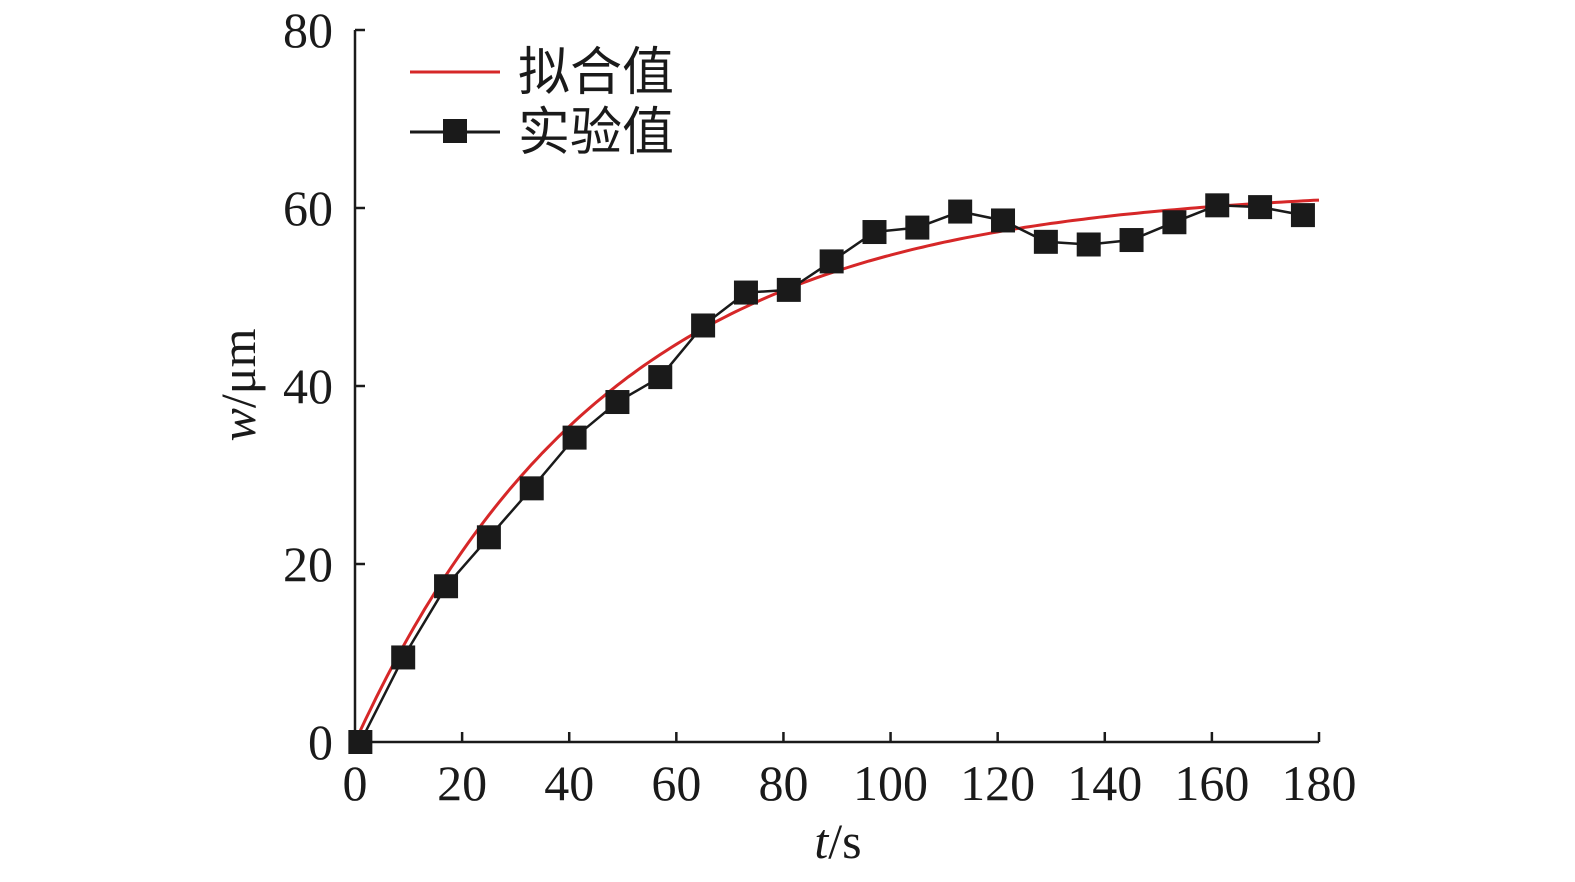  What do you see at coordinates (1211, 783) in the screenshot?
I see `x-tick-label-160: 160` at bounding box center [1211, 783].